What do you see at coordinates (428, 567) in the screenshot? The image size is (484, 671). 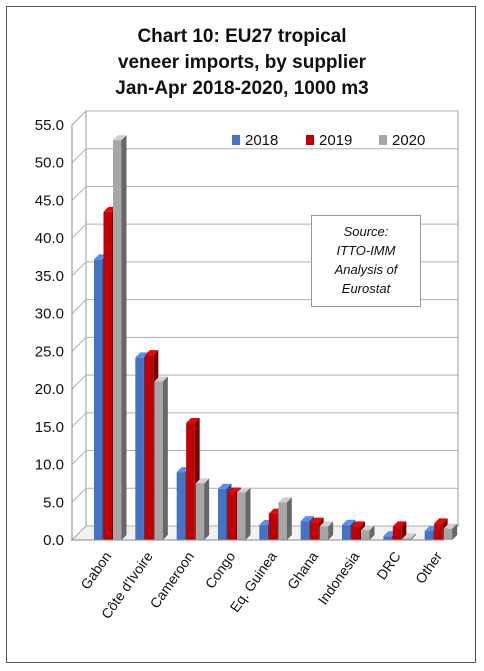 I see `x-tick-label: Other` at bounding box center [428, 567].